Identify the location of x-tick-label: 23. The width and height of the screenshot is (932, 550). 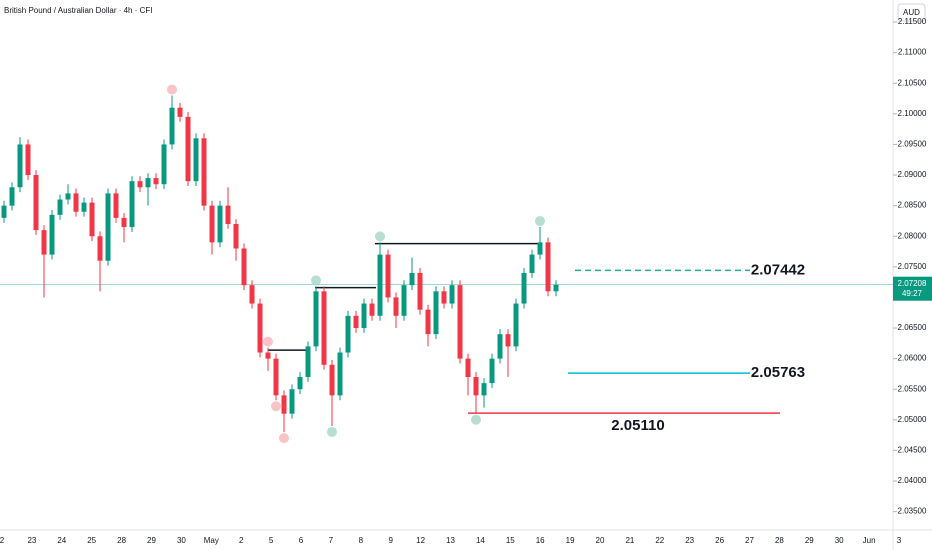
(689, 540).